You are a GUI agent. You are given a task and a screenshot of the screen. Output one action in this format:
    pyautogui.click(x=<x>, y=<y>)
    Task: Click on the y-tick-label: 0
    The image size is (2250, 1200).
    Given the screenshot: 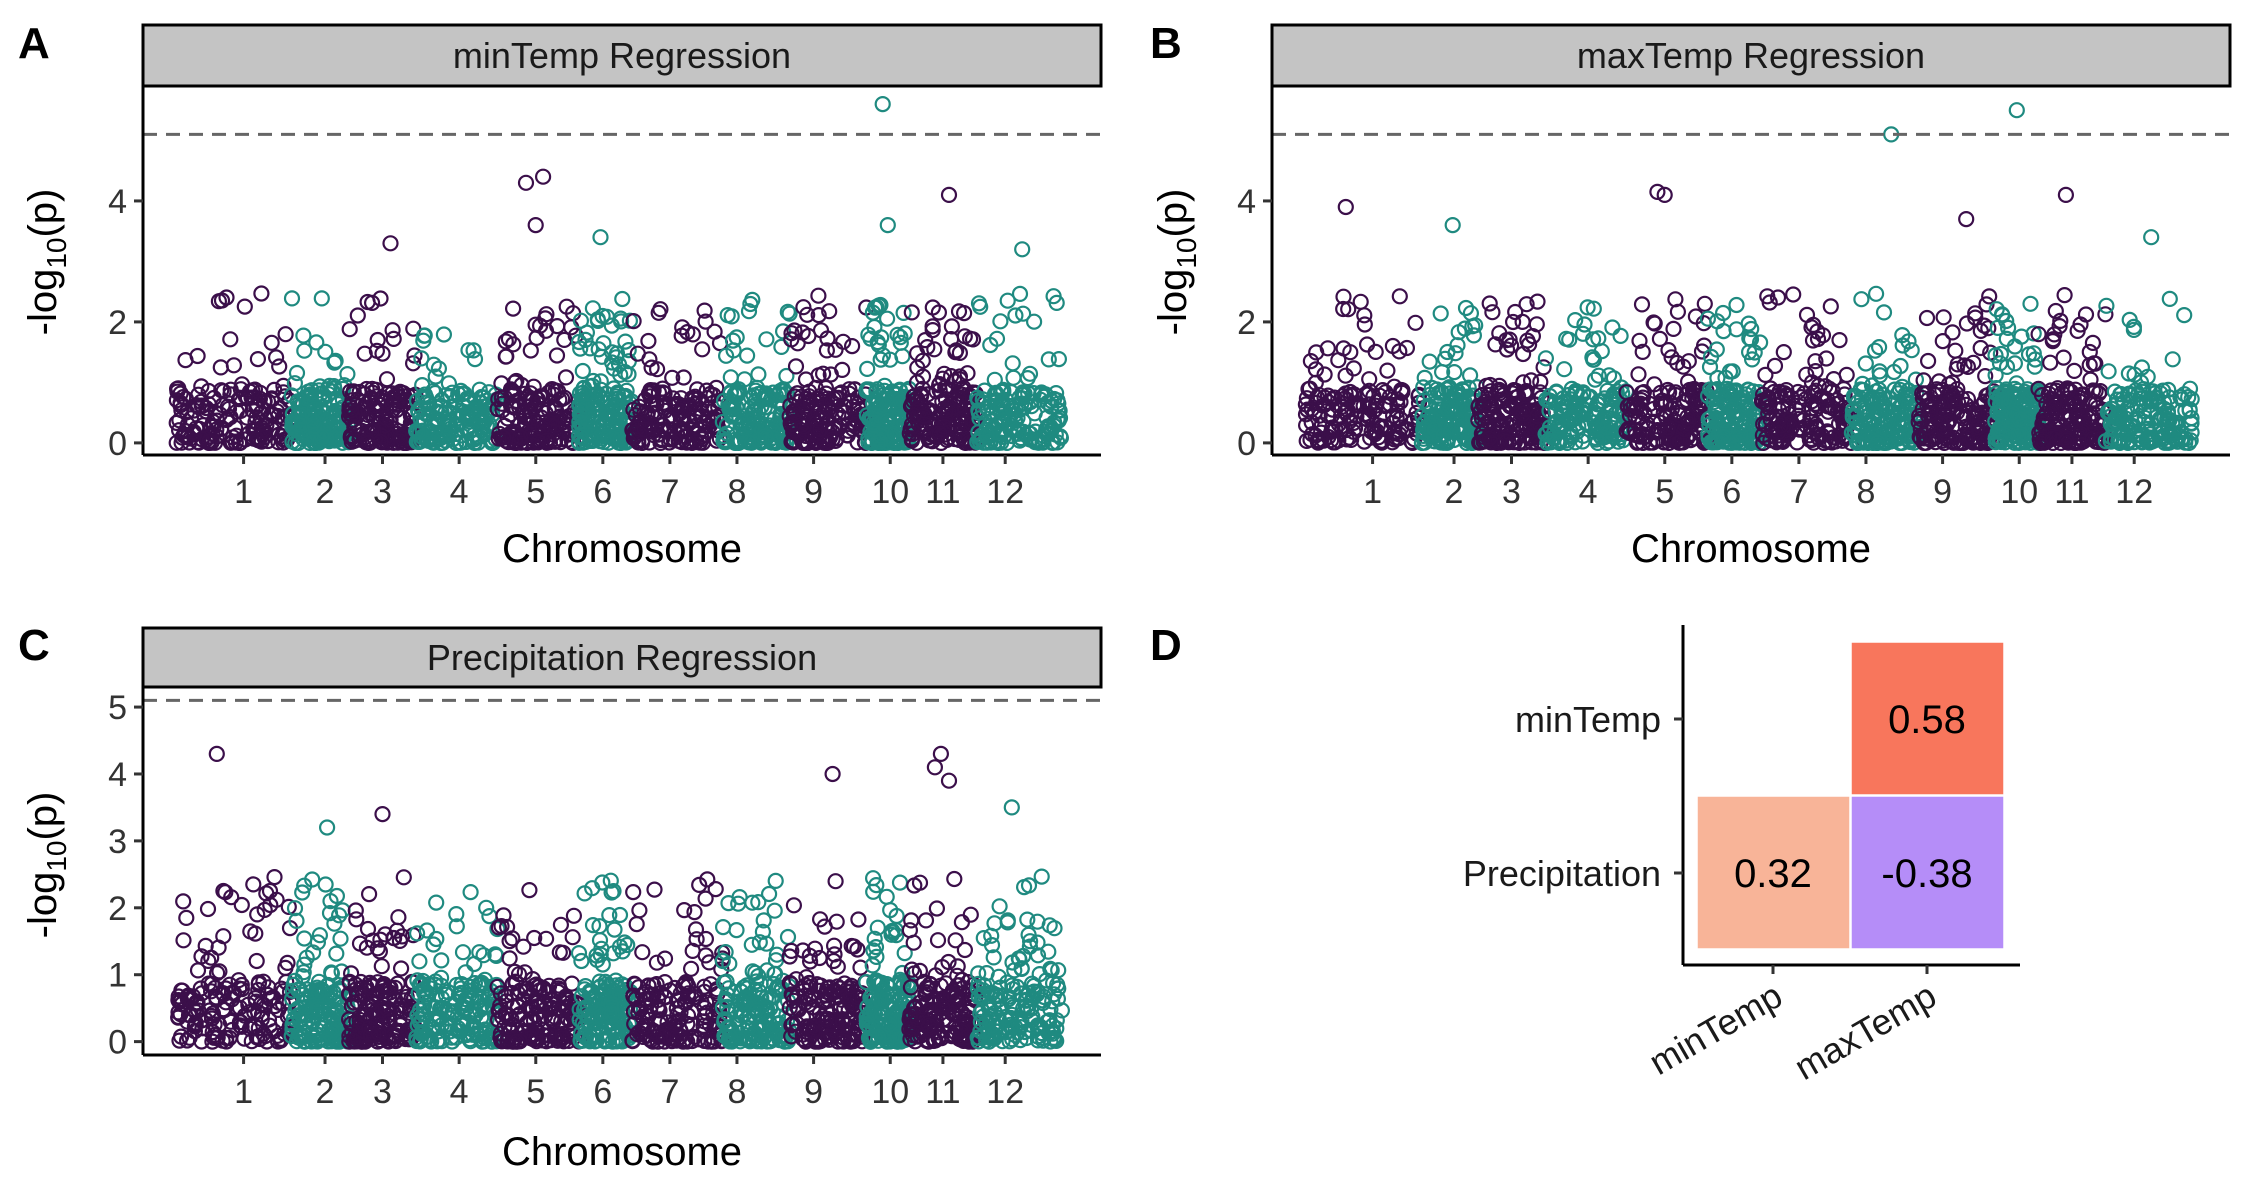 What is the action you would take?
    pyautogui.click(x=117, y=444)
    